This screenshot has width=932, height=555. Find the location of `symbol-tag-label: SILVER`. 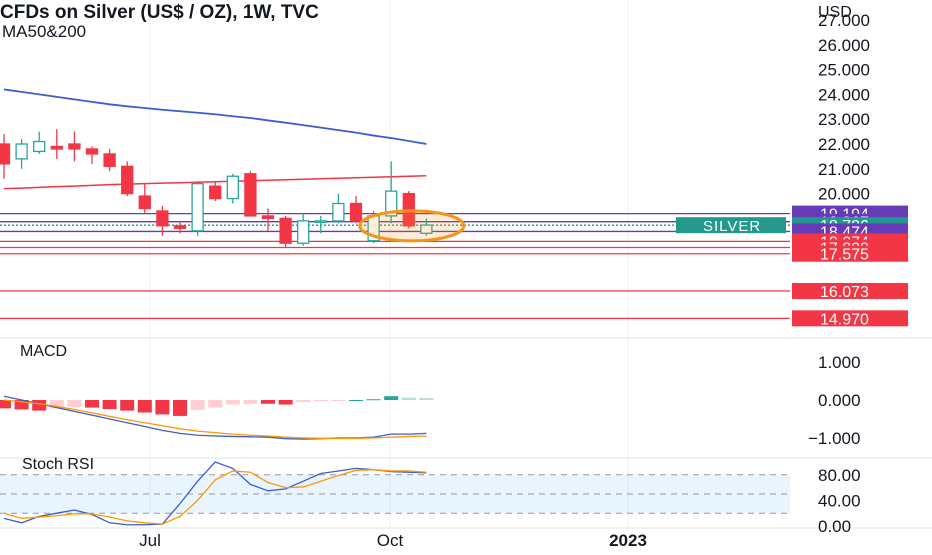

symbol-tag-label: SILVER is located at coordinates (732, 226).